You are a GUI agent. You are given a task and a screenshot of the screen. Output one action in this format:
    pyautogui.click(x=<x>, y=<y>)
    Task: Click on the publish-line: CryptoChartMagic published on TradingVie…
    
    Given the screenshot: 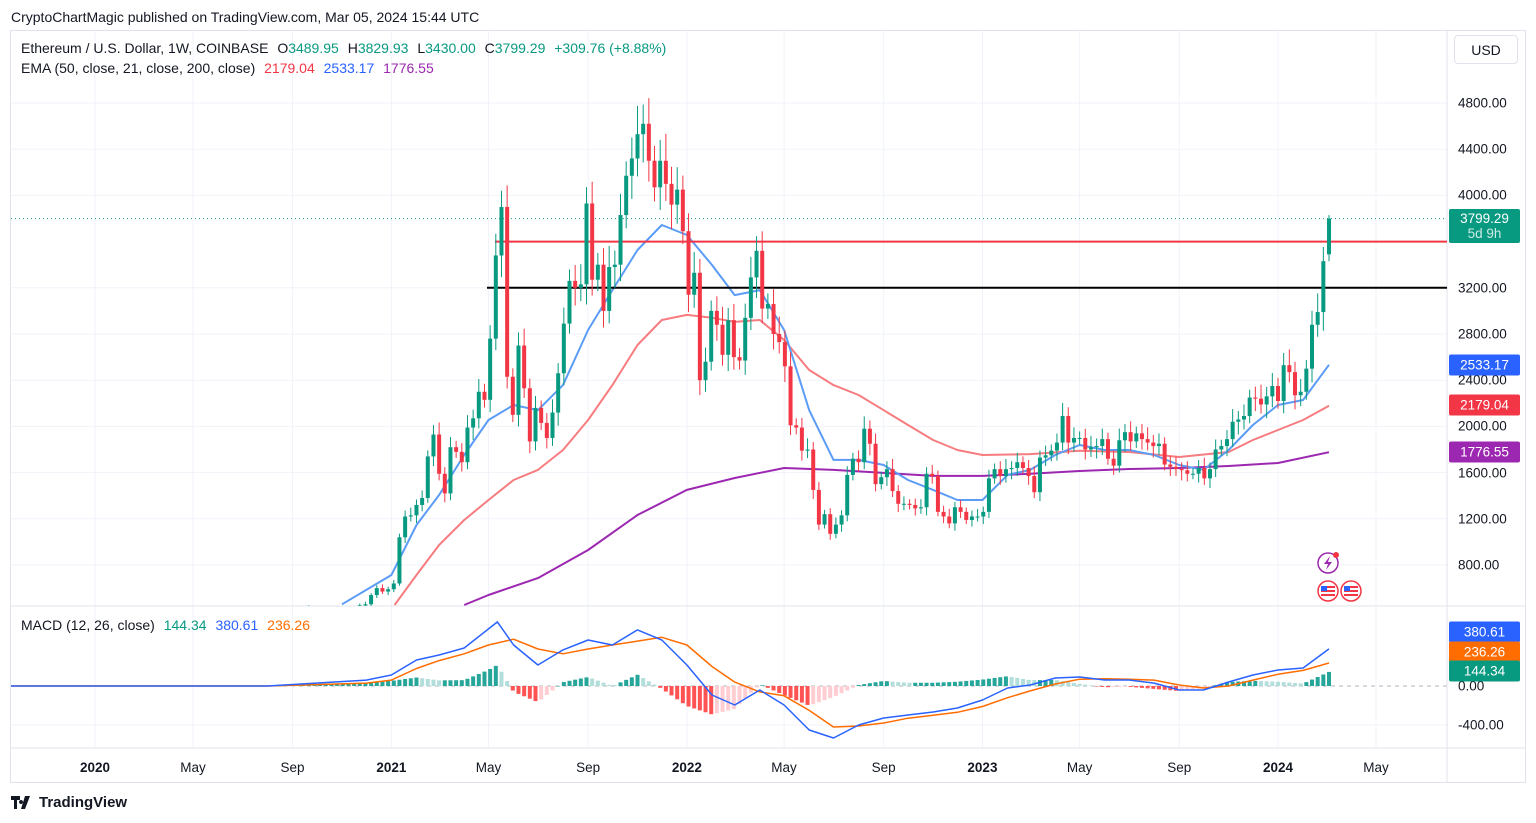 What is the action you would take?
    pyautogui.click(x=245, y=17)
    